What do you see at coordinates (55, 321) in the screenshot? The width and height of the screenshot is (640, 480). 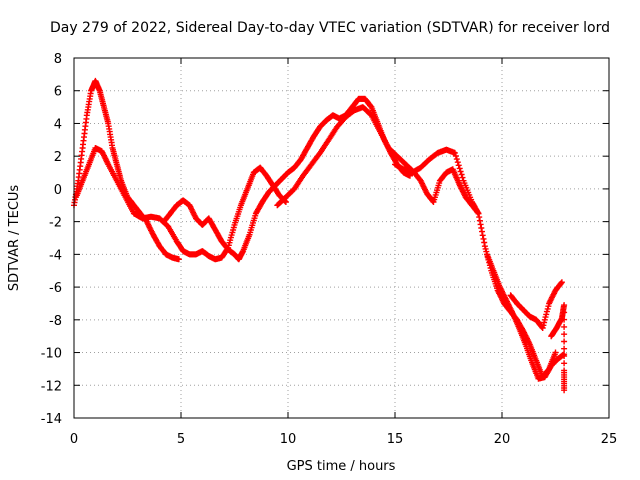 I see `y-tick-label: -8` at bounding box center [55, 321].